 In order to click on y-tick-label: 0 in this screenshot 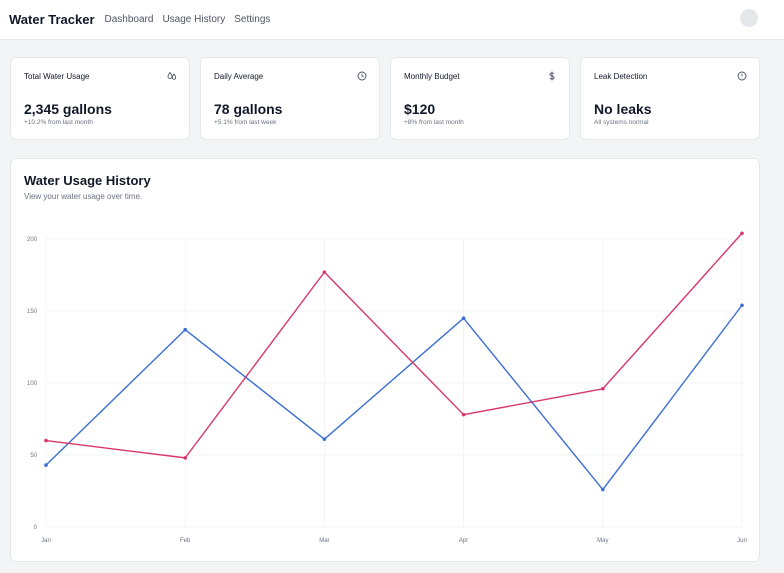, I will do `click(36, 528)`.